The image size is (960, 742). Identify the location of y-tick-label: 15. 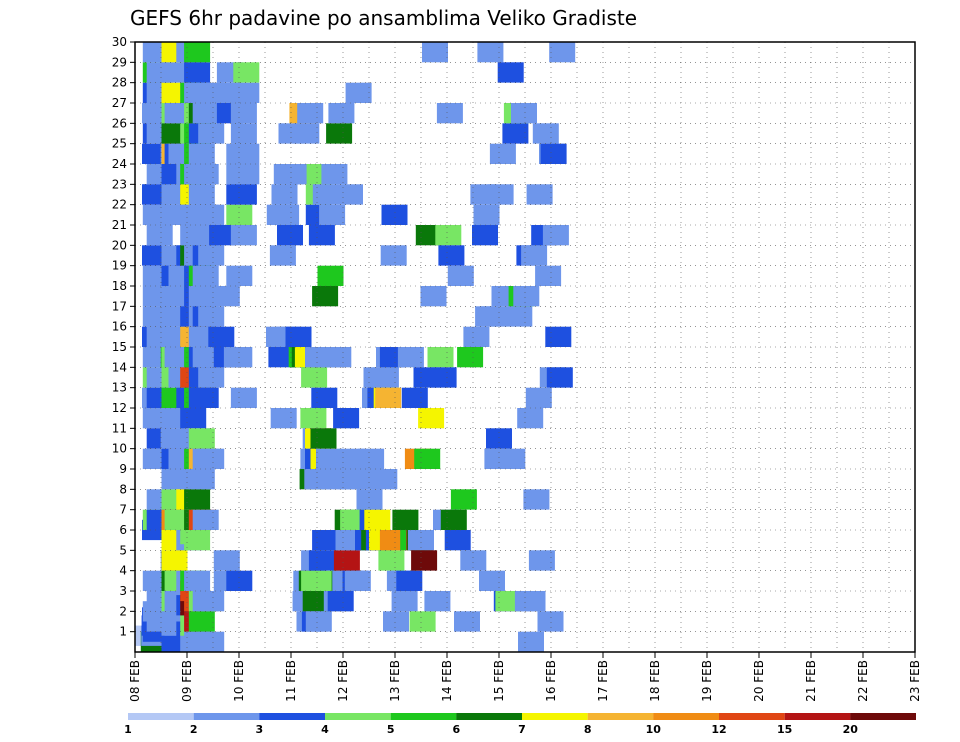
(119, 347).